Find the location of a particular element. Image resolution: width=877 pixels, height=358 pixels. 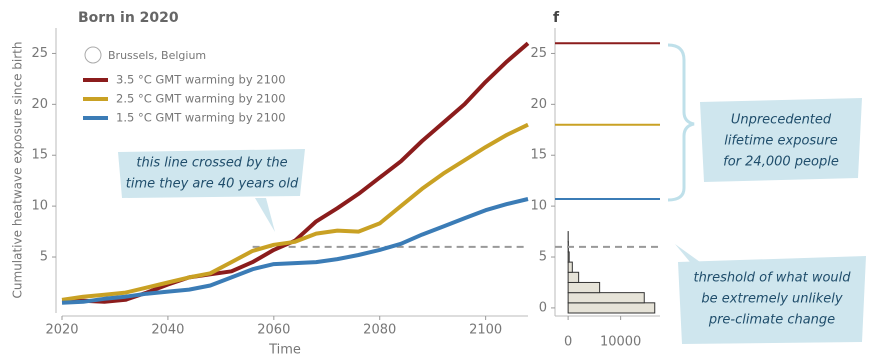

x-tick-label: 2100 is located at coordinates (485, 330).